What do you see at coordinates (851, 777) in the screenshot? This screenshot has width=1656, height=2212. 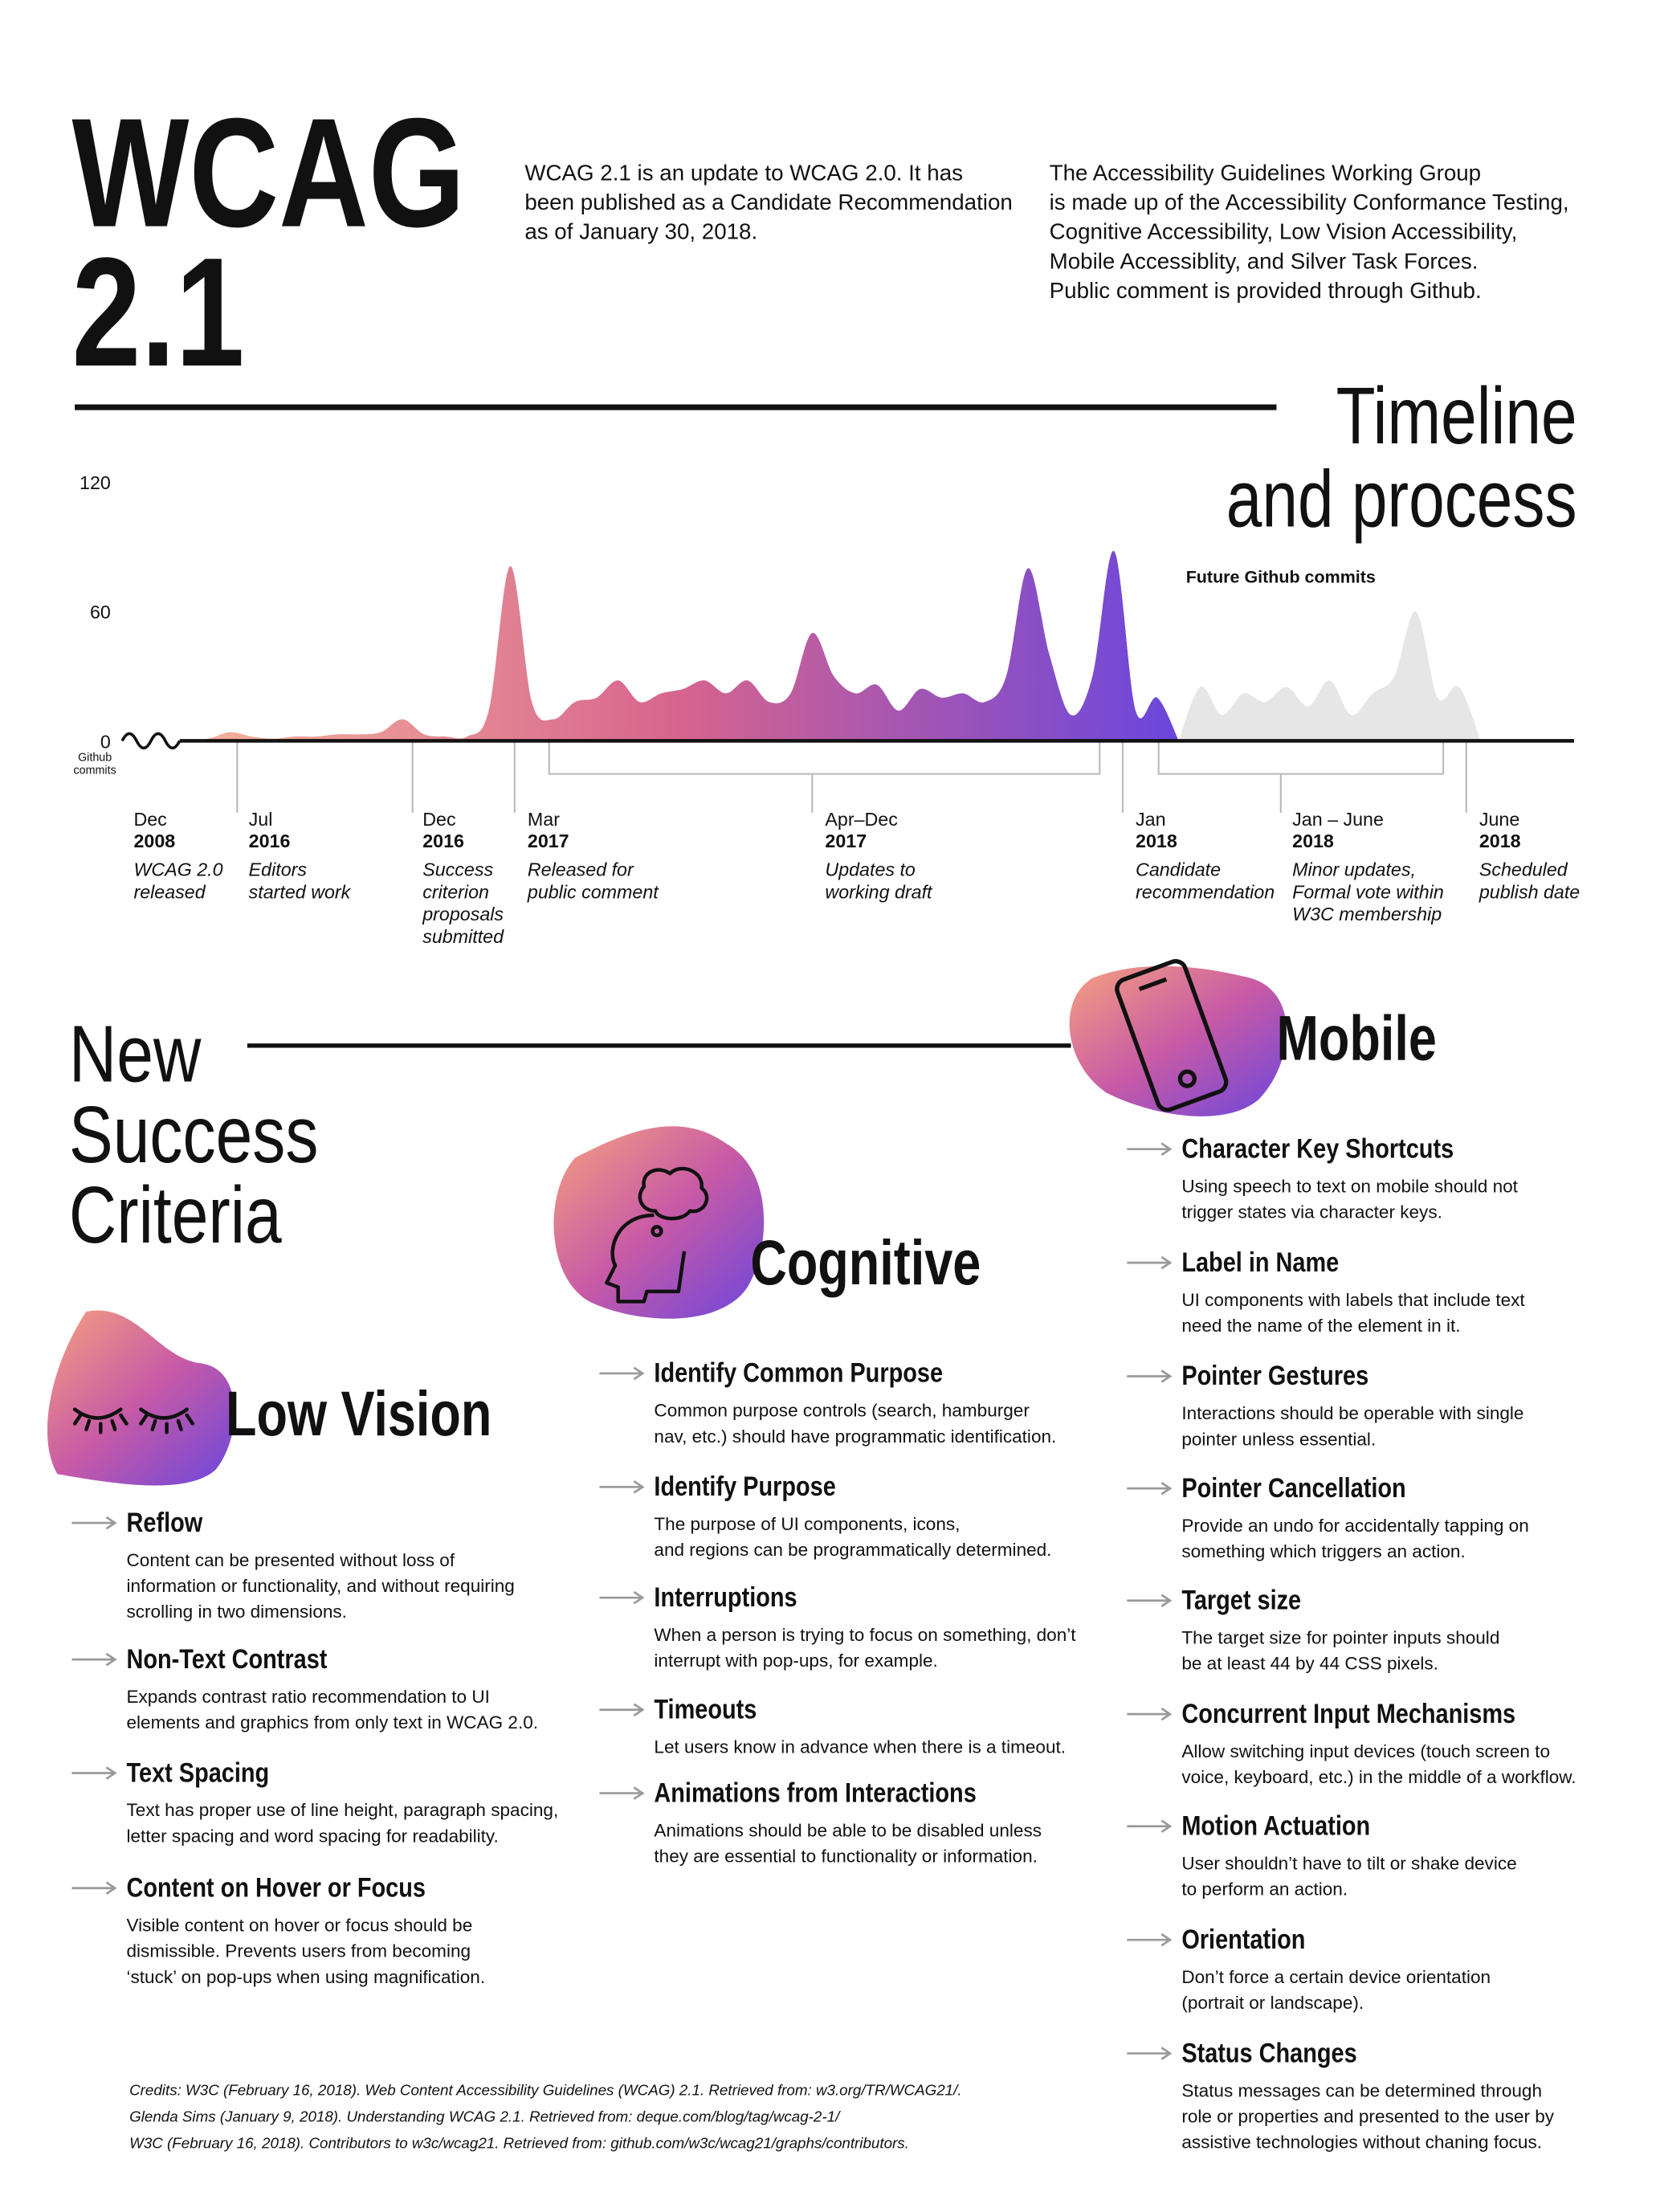 I see `timeline-connectors` at bounding box center [851, 777].